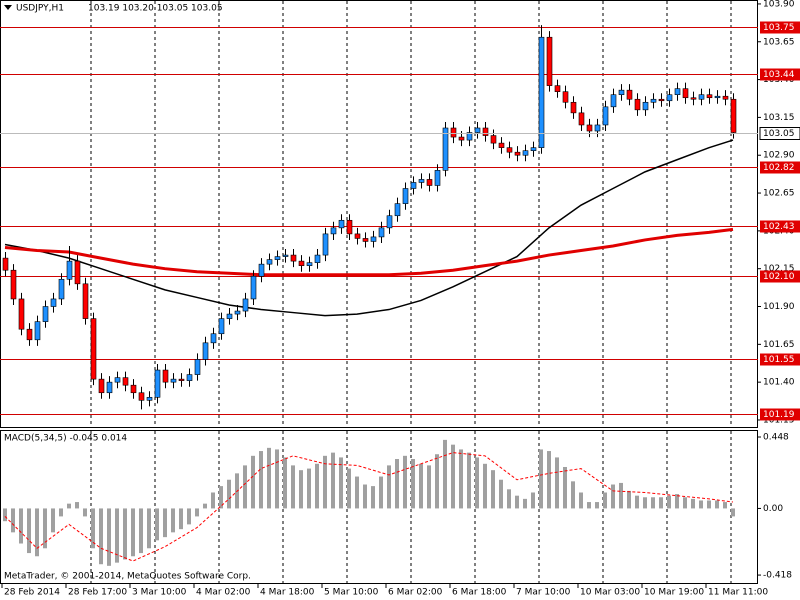  Describe the element at coordinates (779, 4) in the screenshot. I see `y-tick-label: 103.90` at that location.